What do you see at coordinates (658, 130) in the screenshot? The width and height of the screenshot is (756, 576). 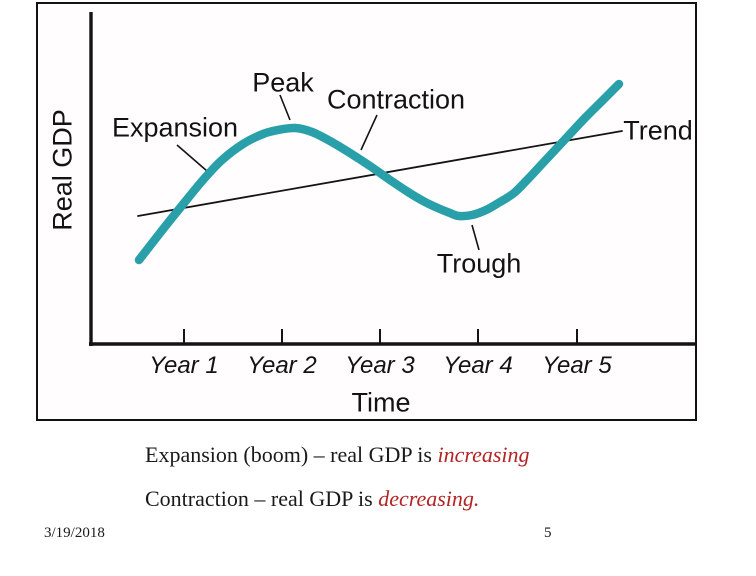 I see `annotation-trend: Trend` at bounding box center [658, 130].